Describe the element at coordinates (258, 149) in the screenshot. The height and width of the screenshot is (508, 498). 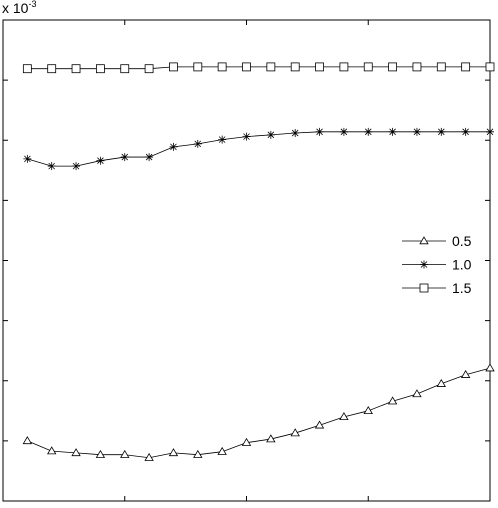
I see `series-line` at that location.